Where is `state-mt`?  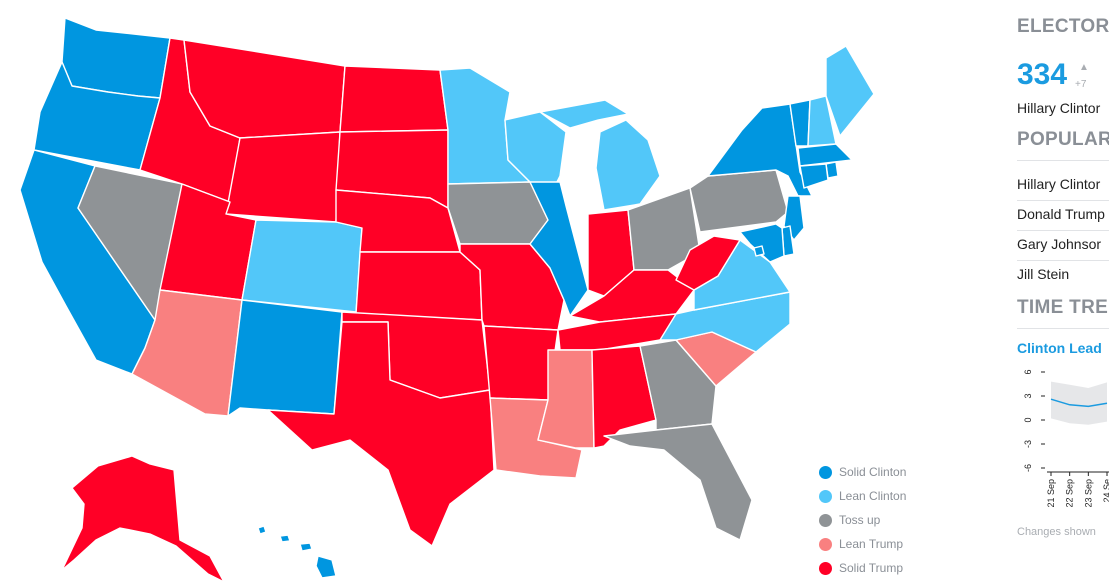 state-mt is located at coordinates (264, 89).